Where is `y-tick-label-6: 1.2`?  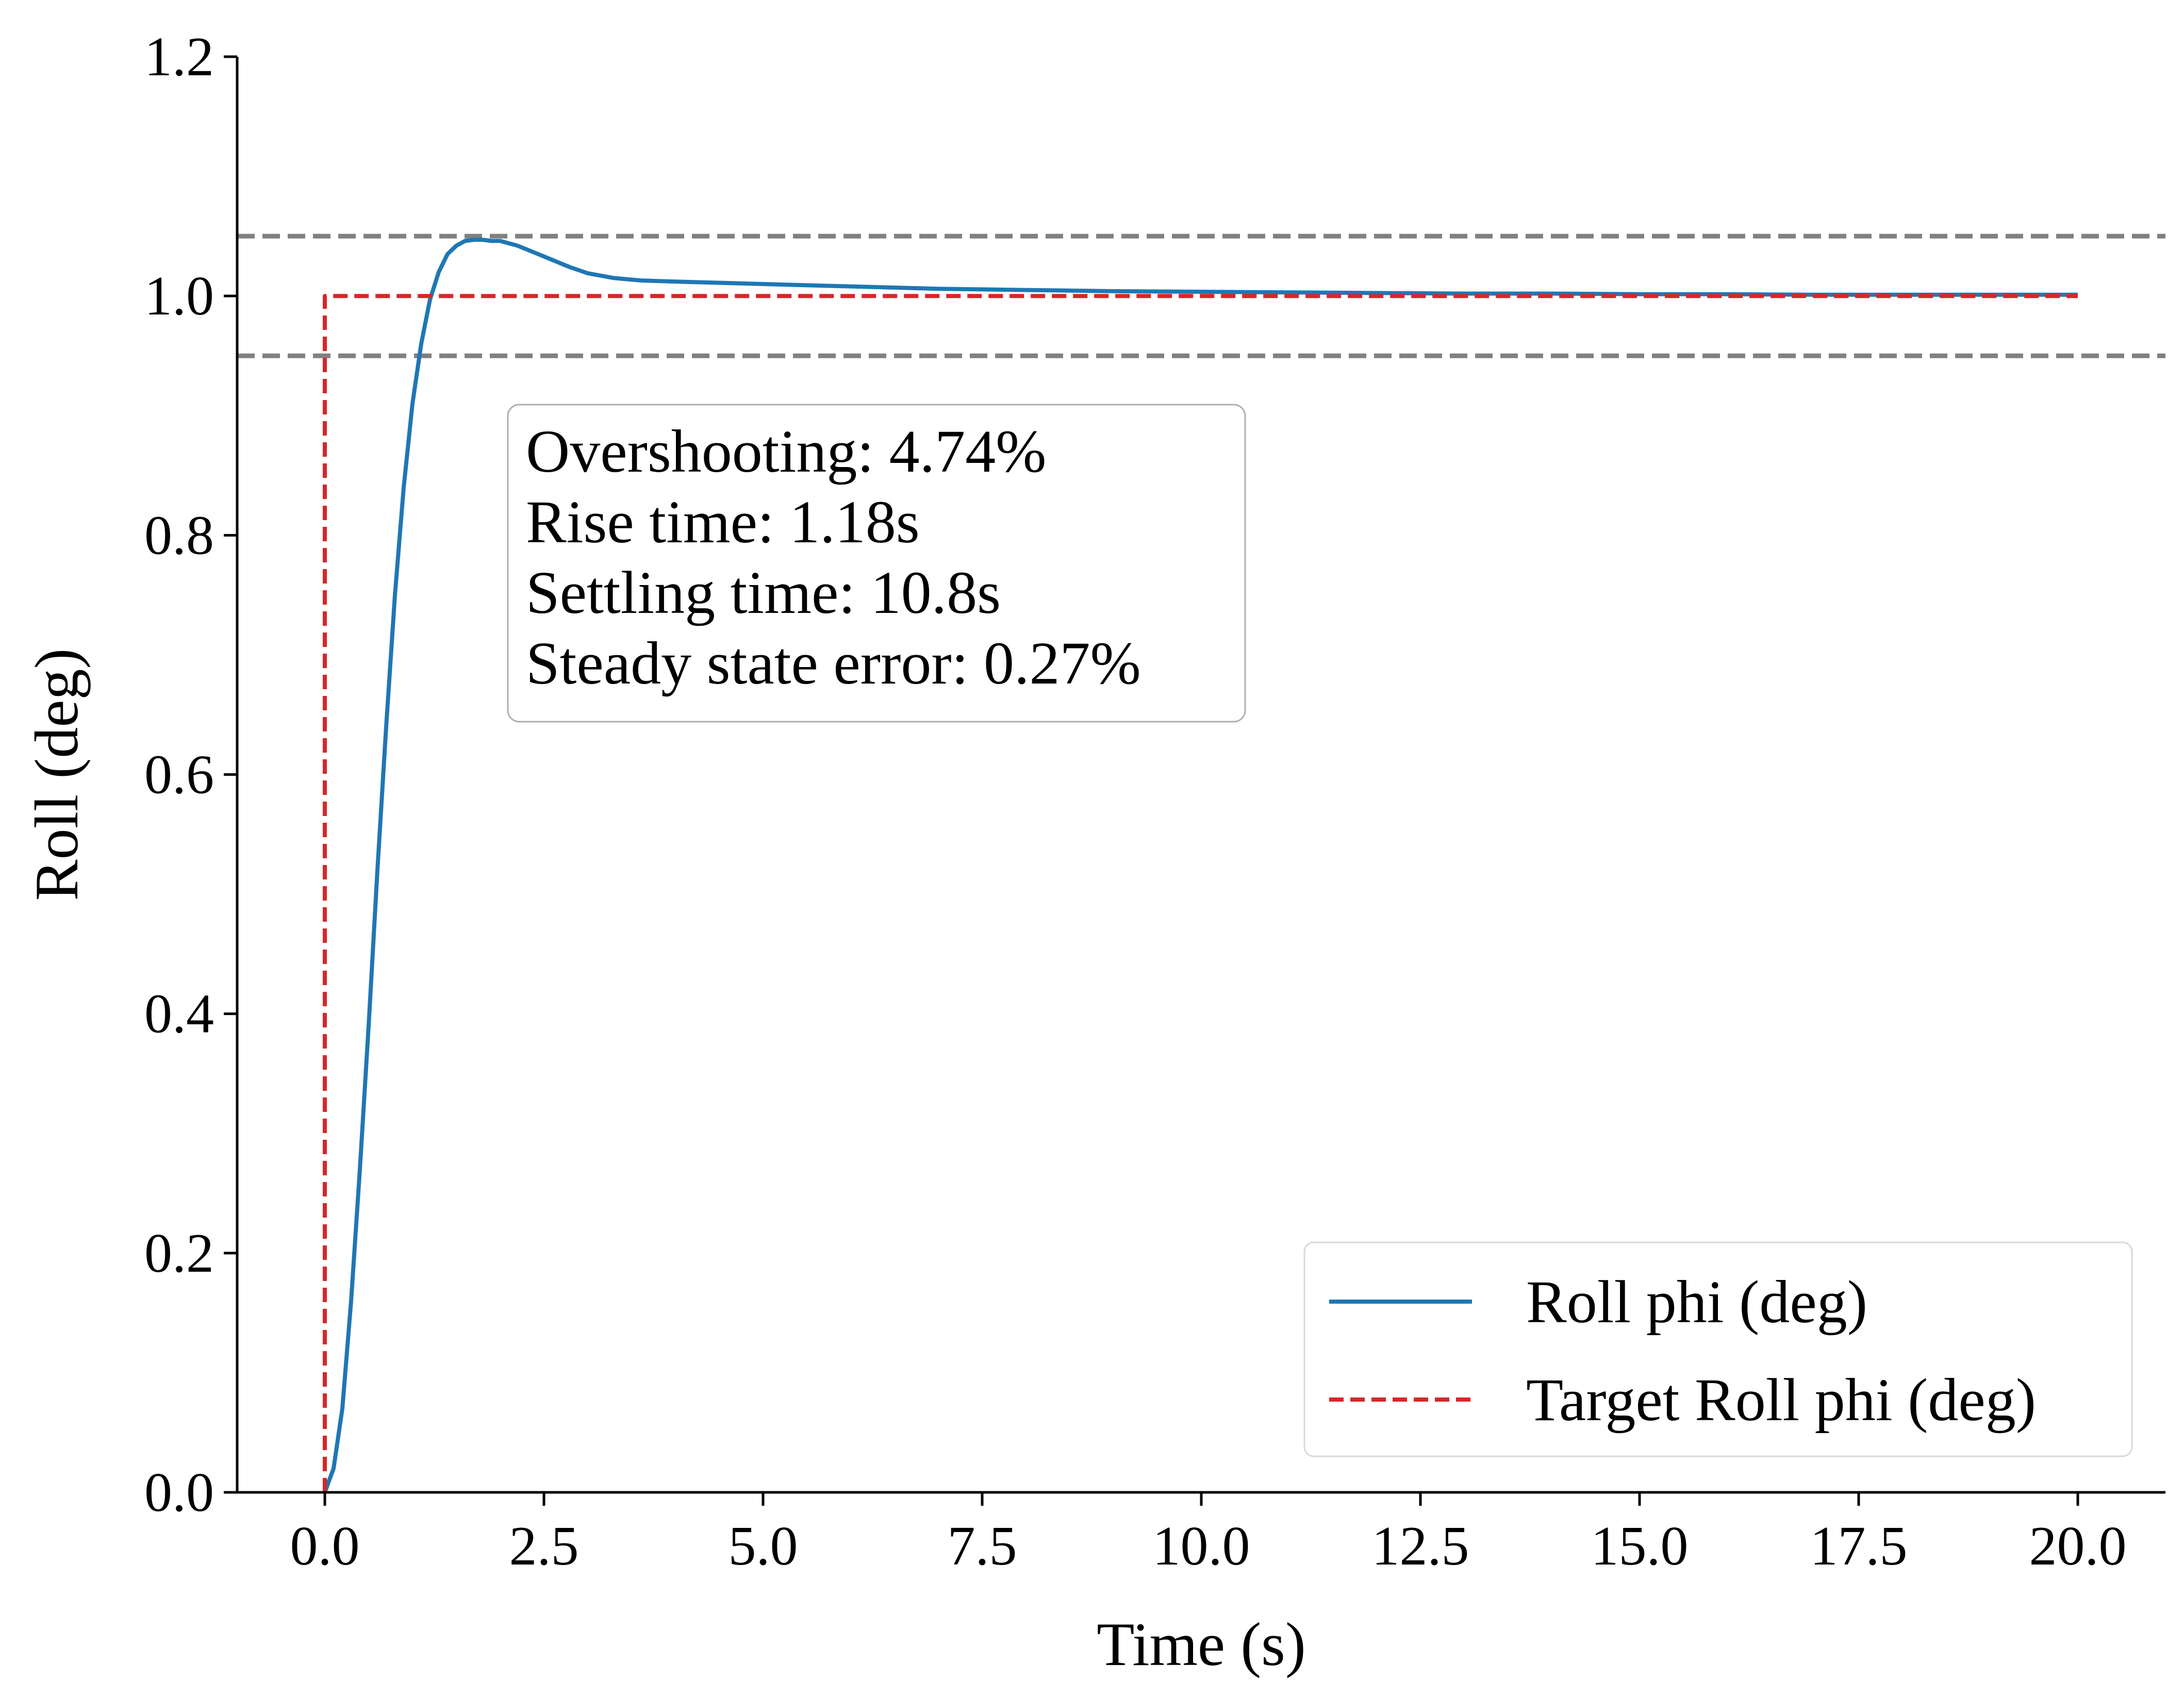 y-tick-label-6: 1.2 is located at coordinates (179, 57).